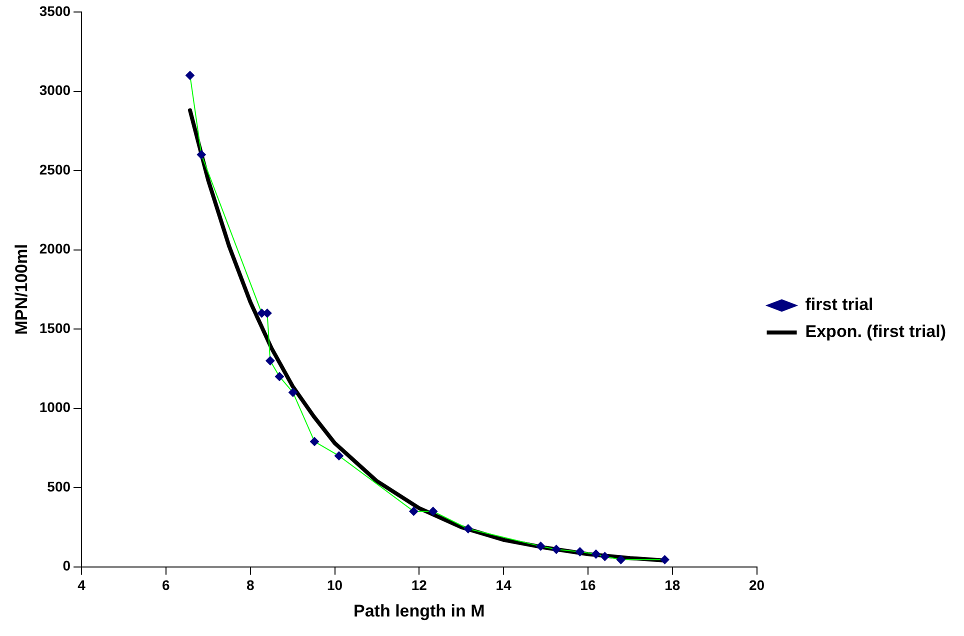  I want to click on x-axis-title: Path length in M, so click(419, 610).